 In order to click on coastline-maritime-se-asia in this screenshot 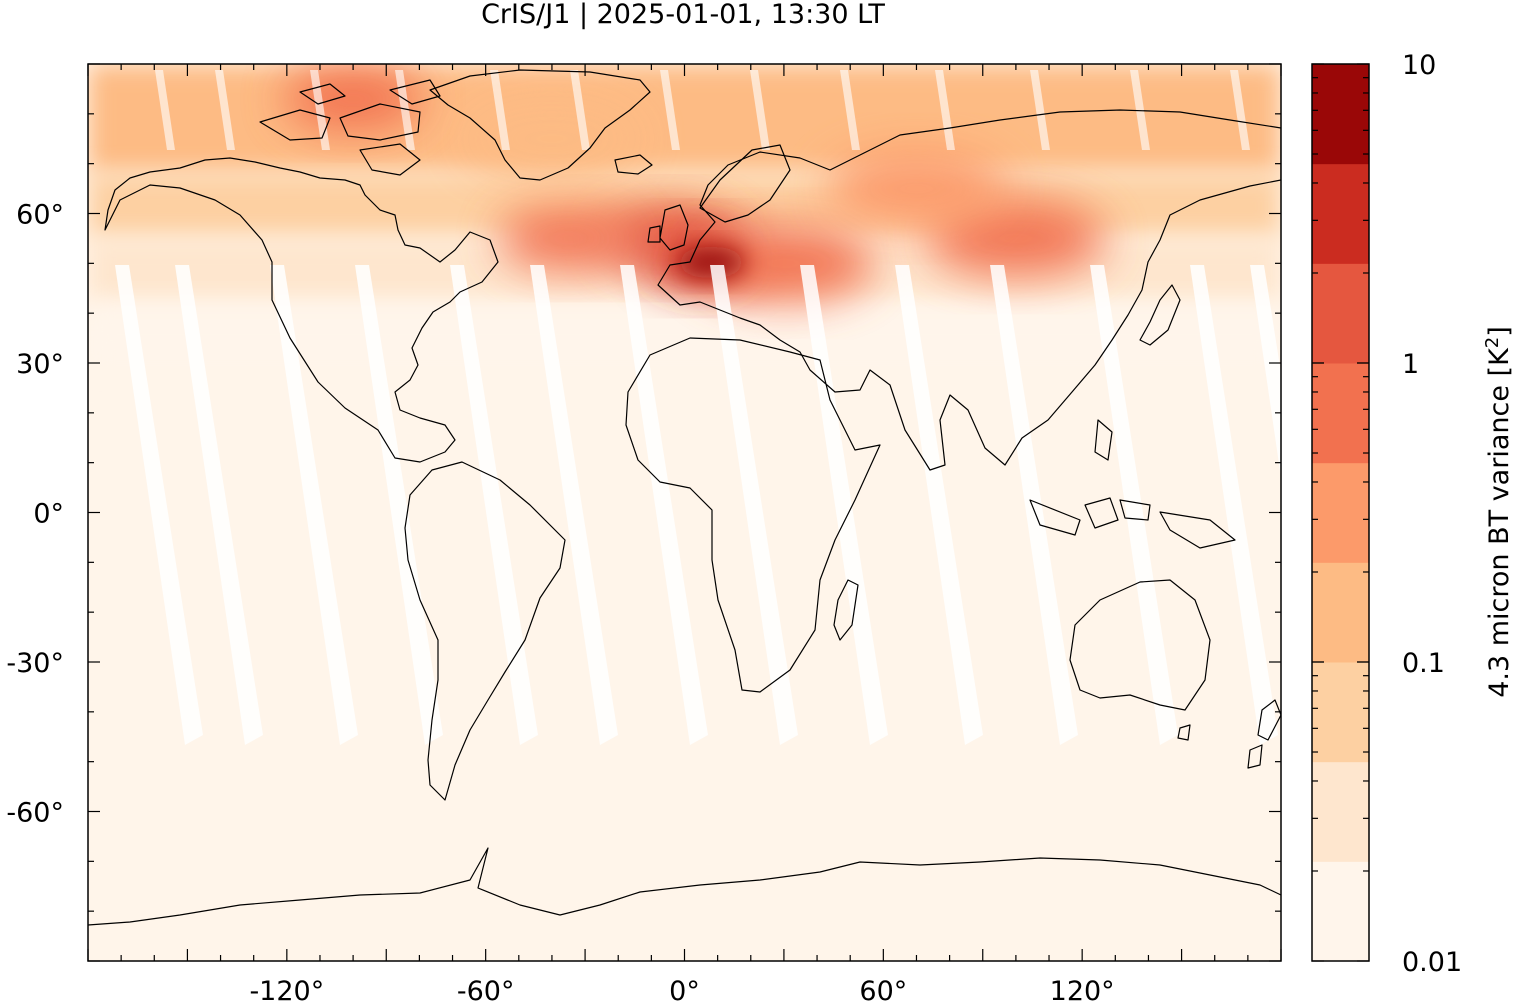, I will do `click(1132, 484)`.